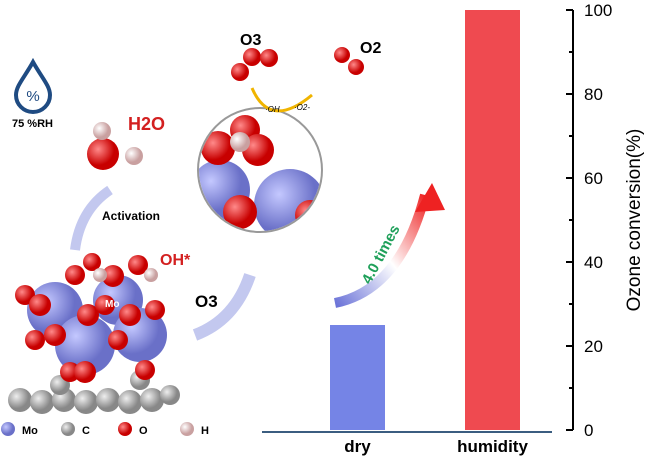 This screenshot has height=459, width=651. Describe the element at coordinates (224, 306) in the screenshot. I see `o3-arrow` at that location.